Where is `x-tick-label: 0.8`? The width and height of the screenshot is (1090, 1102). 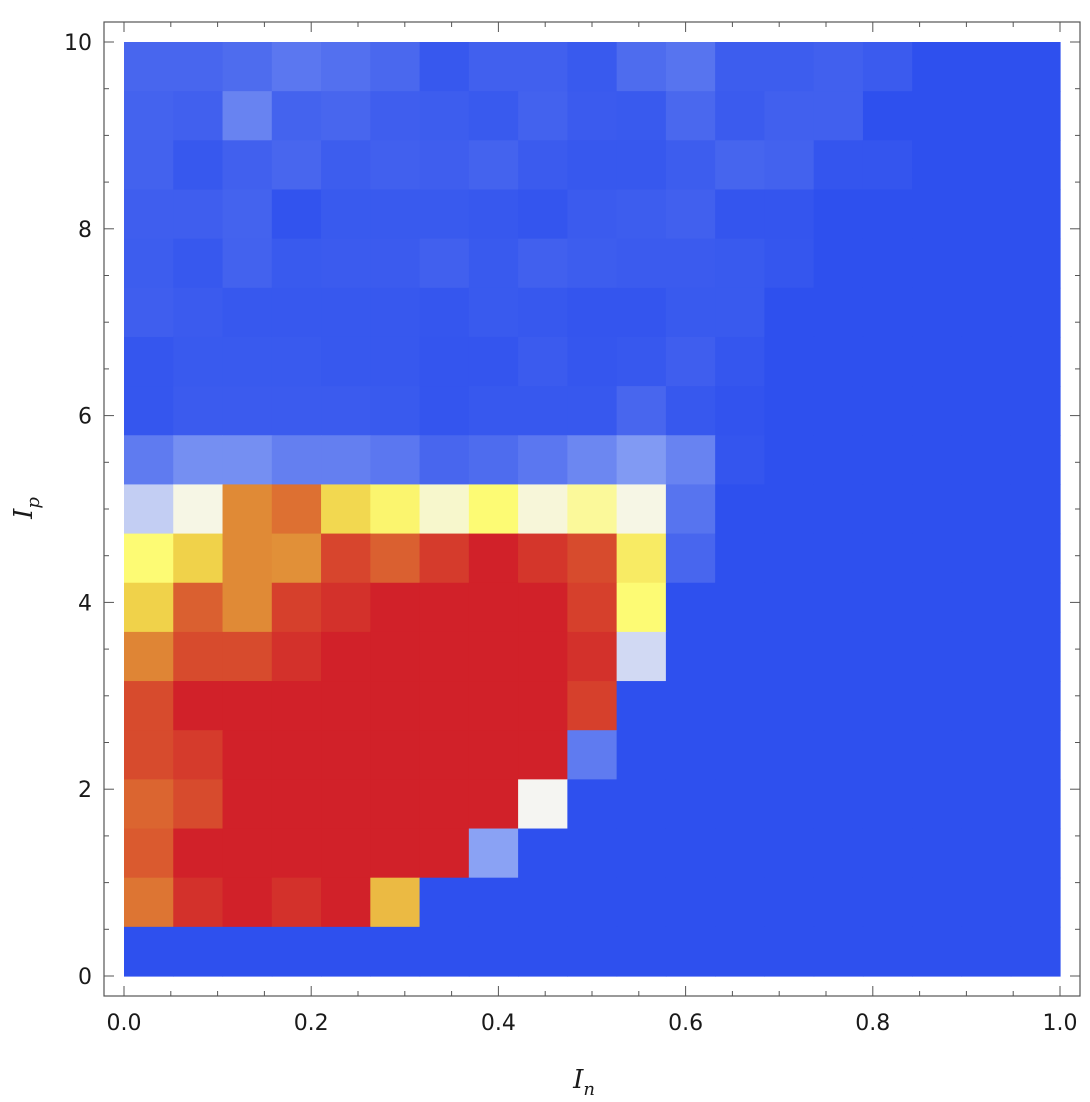 x-tick-label: 0.8 is located at coordinates (872, 1023).